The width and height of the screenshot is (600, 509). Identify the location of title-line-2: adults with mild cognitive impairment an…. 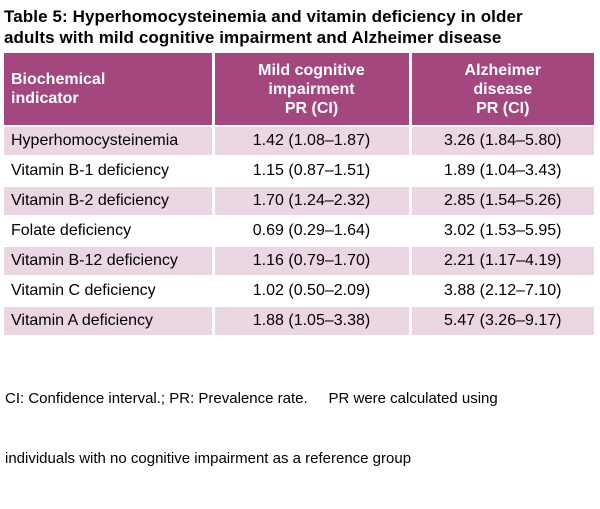
(253, 37).